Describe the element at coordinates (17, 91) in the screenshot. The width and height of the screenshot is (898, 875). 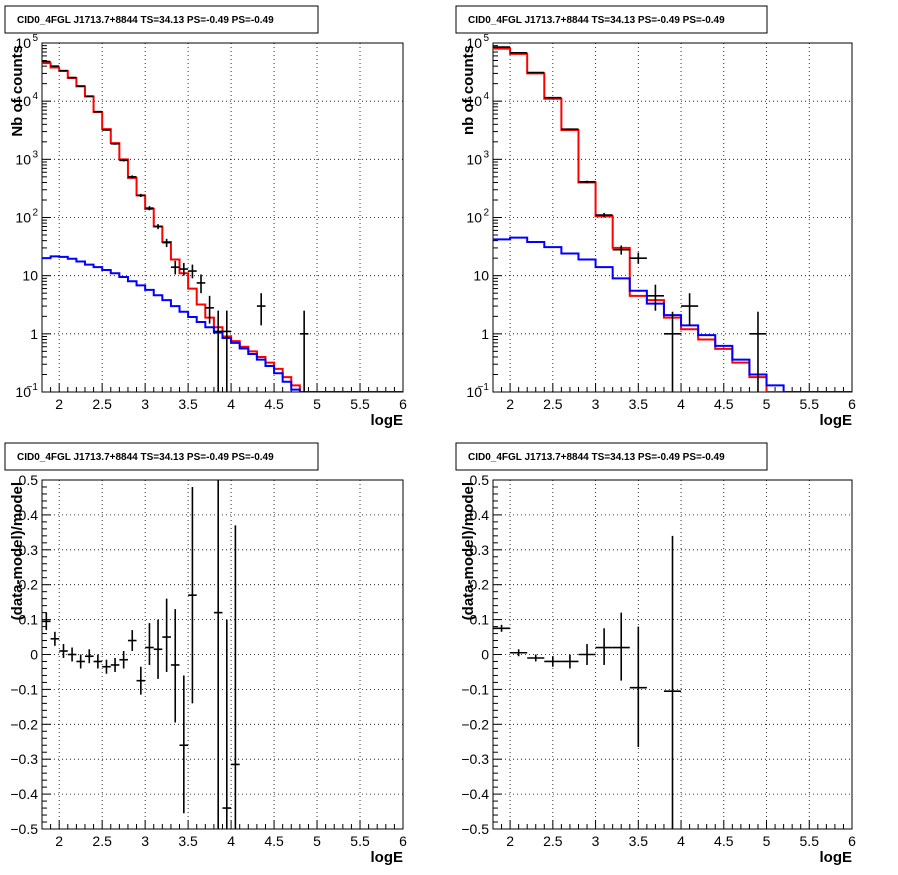
I see `y-axis-title: Nb of counts` at that location.